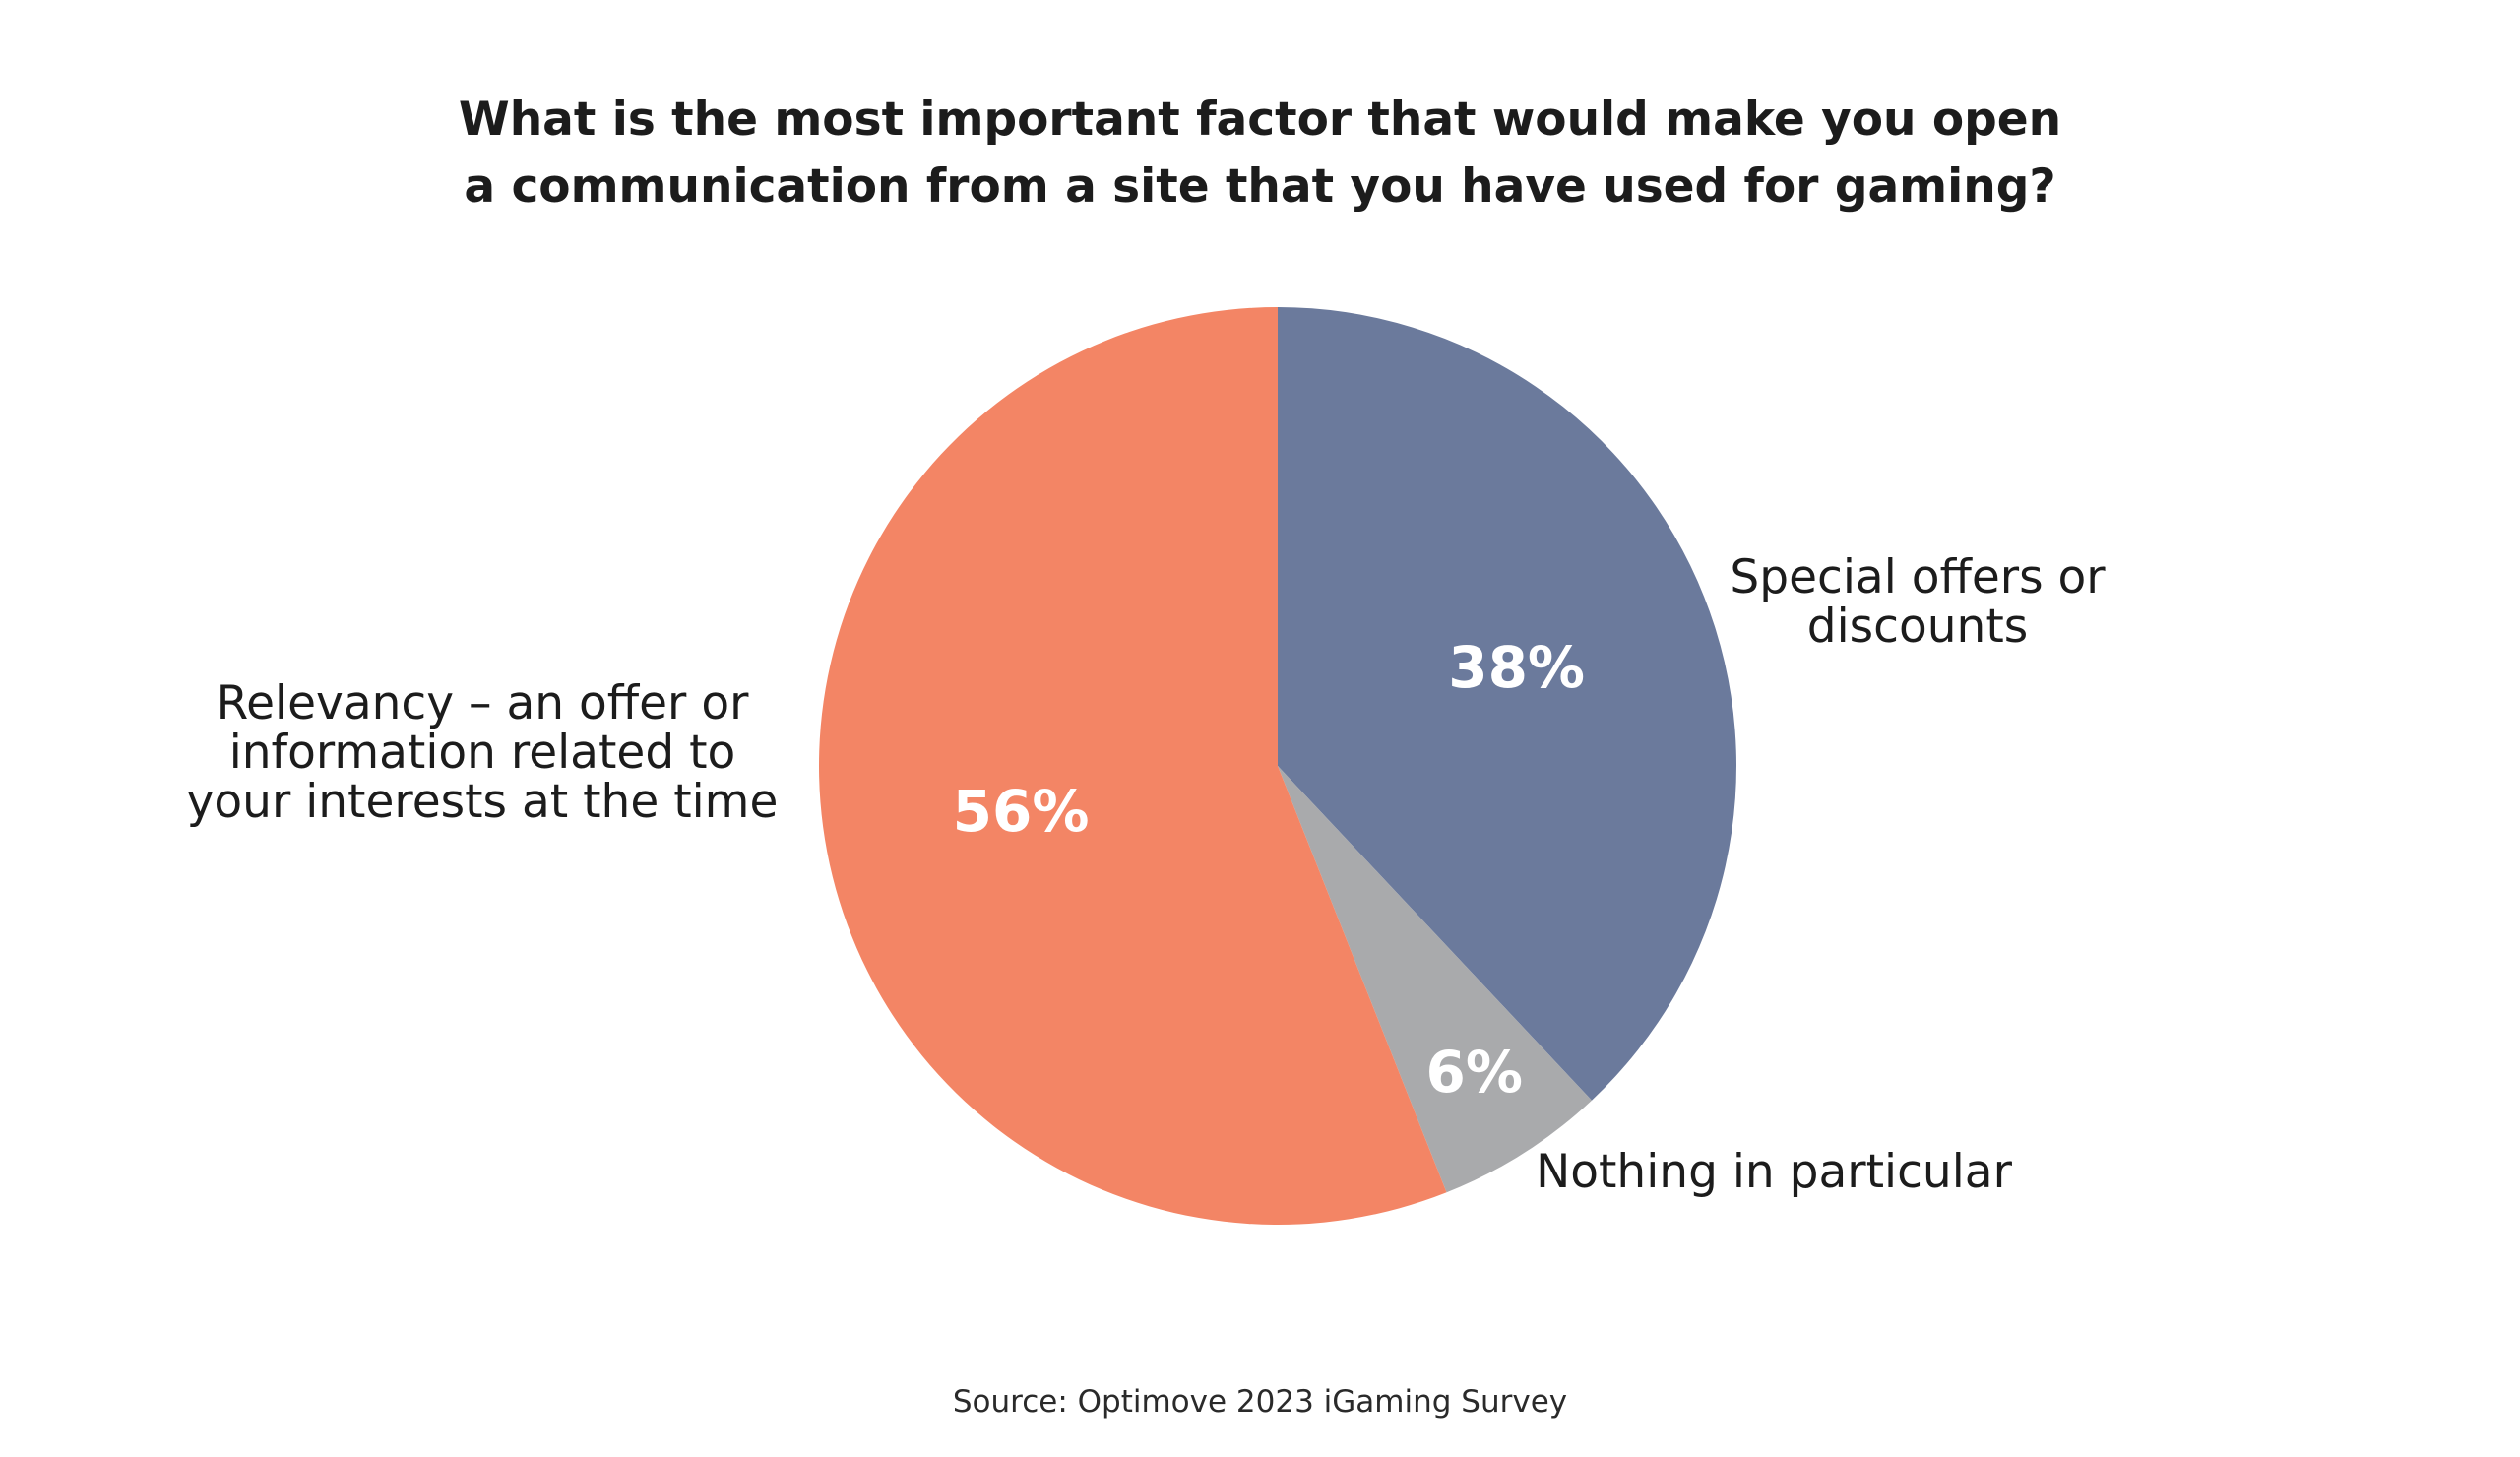 The height and width of the screenshot is (1457, 2520). What do you see at coordinates (1021, 811) in the screenshot?
I see `pie-slice-value-label: 56%` at bounding box center [1021, 811].